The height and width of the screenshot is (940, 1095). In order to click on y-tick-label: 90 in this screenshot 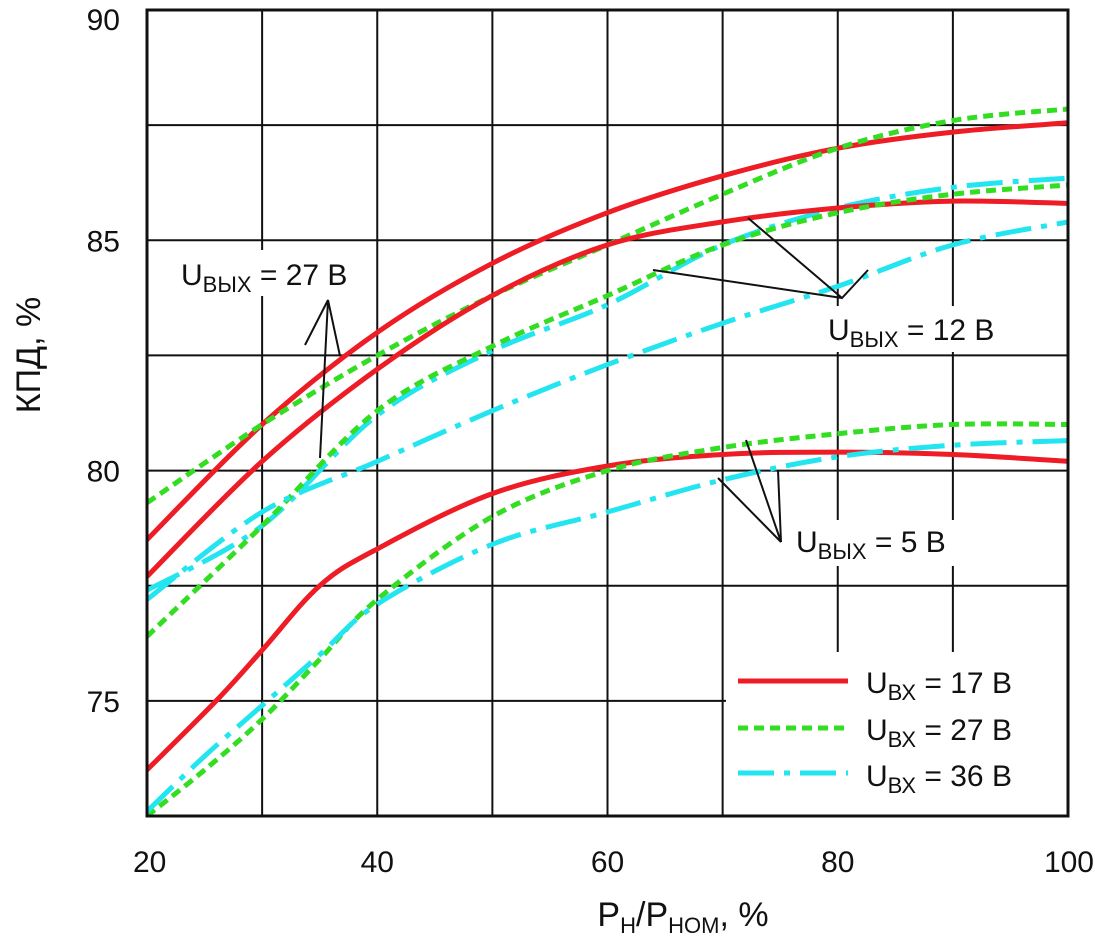, I will do `click(103, 20)`.